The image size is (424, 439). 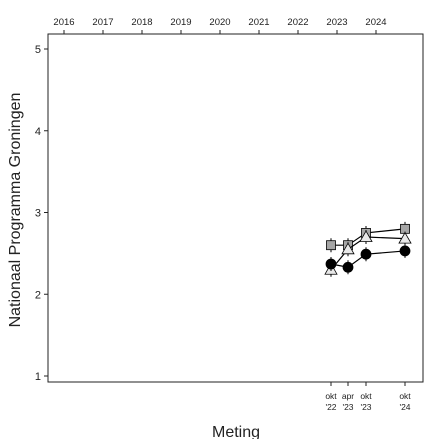 I want to click on top-axis-tick-label: 2016, so click(x=63, y=22).